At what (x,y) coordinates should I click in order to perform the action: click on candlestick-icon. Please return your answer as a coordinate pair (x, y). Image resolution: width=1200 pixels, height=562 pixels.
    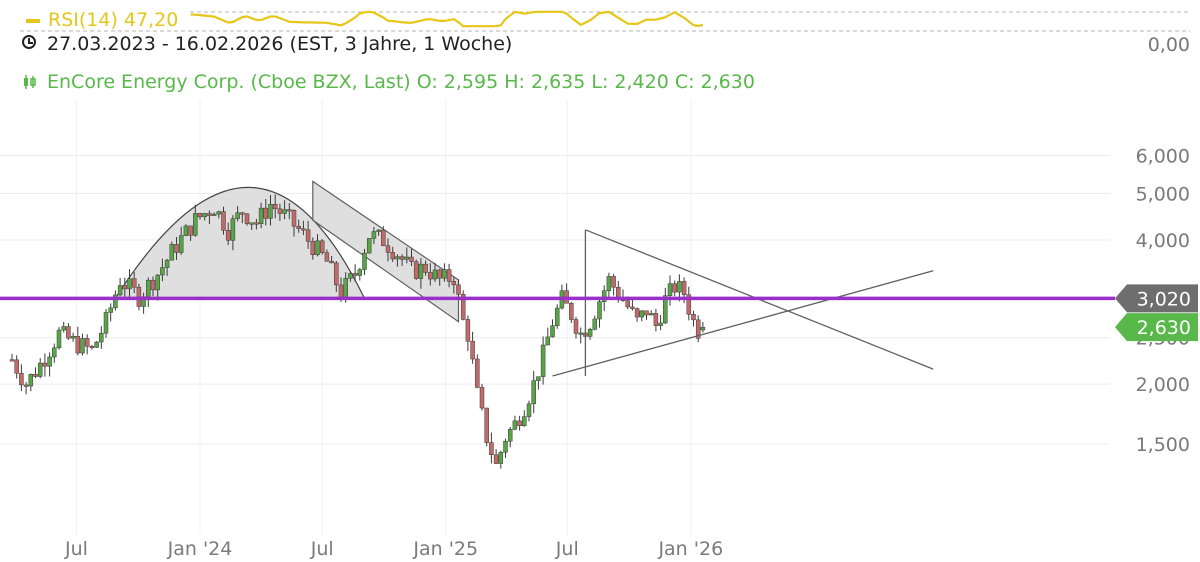
    Looking at the image, I should click on (30, 82).